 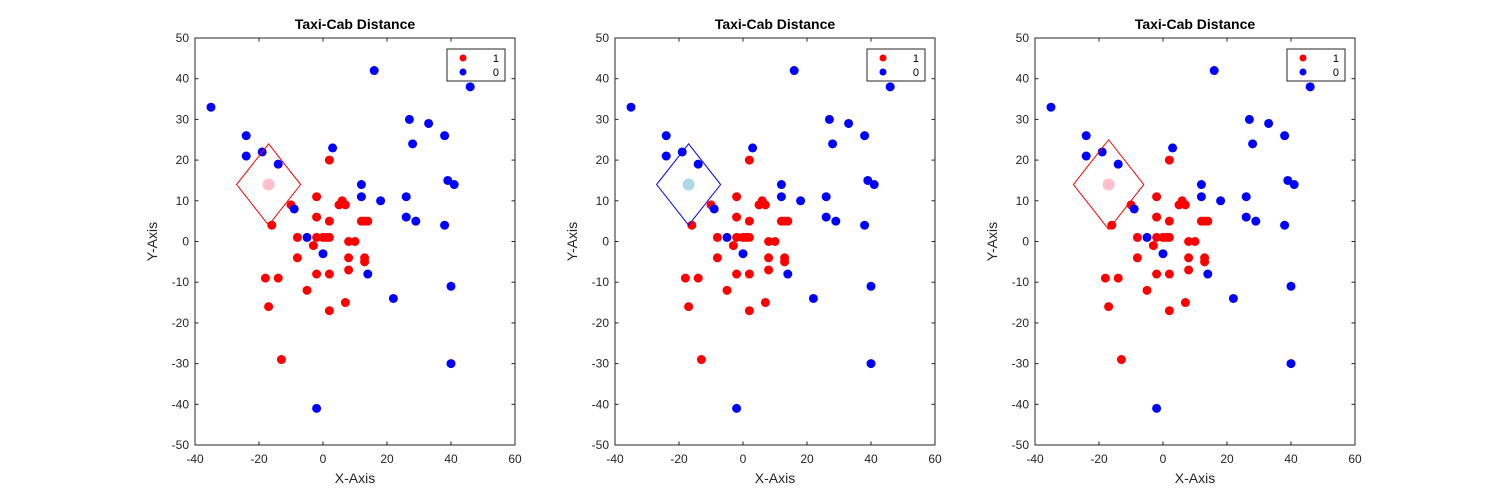 What do you see at coordinates (601, 282) in the screenshot?
I see `y-tick-label: -10` at bounding box center [601, 282].